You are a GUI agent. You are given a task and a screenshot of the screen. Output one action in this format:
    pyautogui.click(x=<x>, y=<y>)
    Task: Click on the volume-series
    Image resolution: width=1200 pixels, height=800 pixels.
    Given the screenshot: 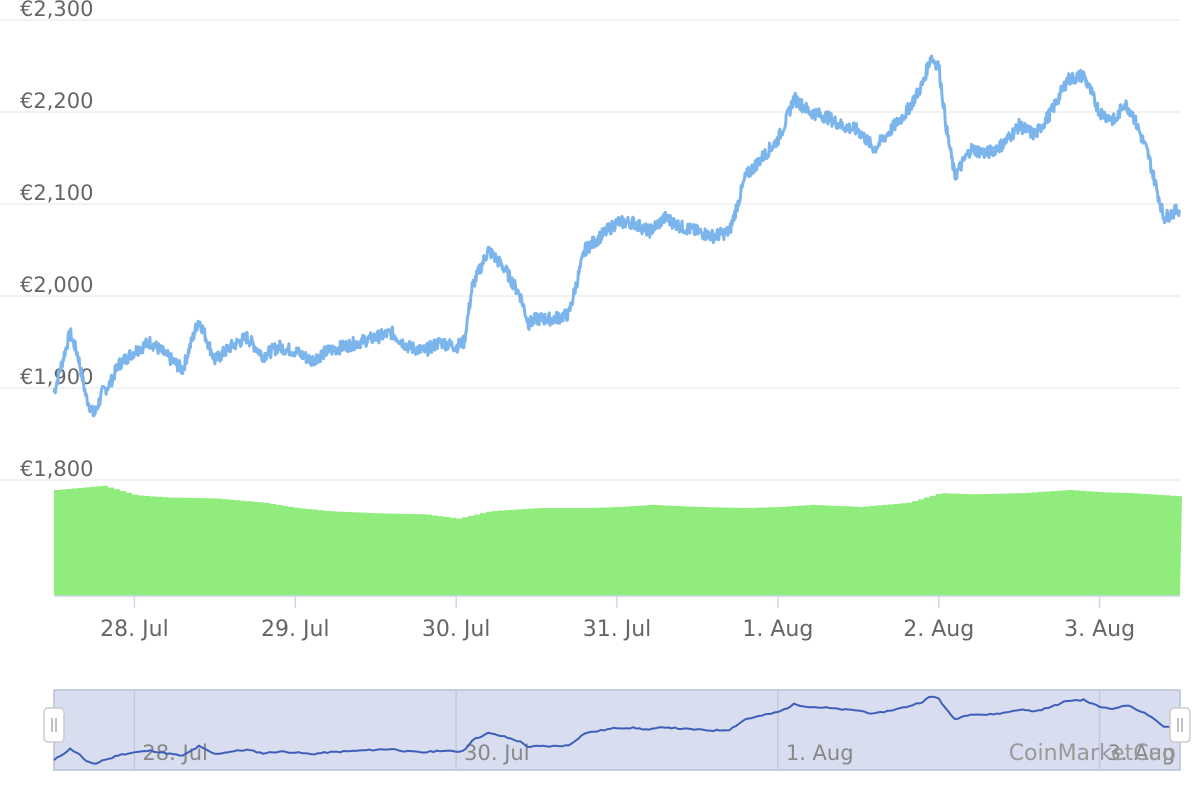 What is the action you would take?
    pyautogui.click(x=618, y=540)
    